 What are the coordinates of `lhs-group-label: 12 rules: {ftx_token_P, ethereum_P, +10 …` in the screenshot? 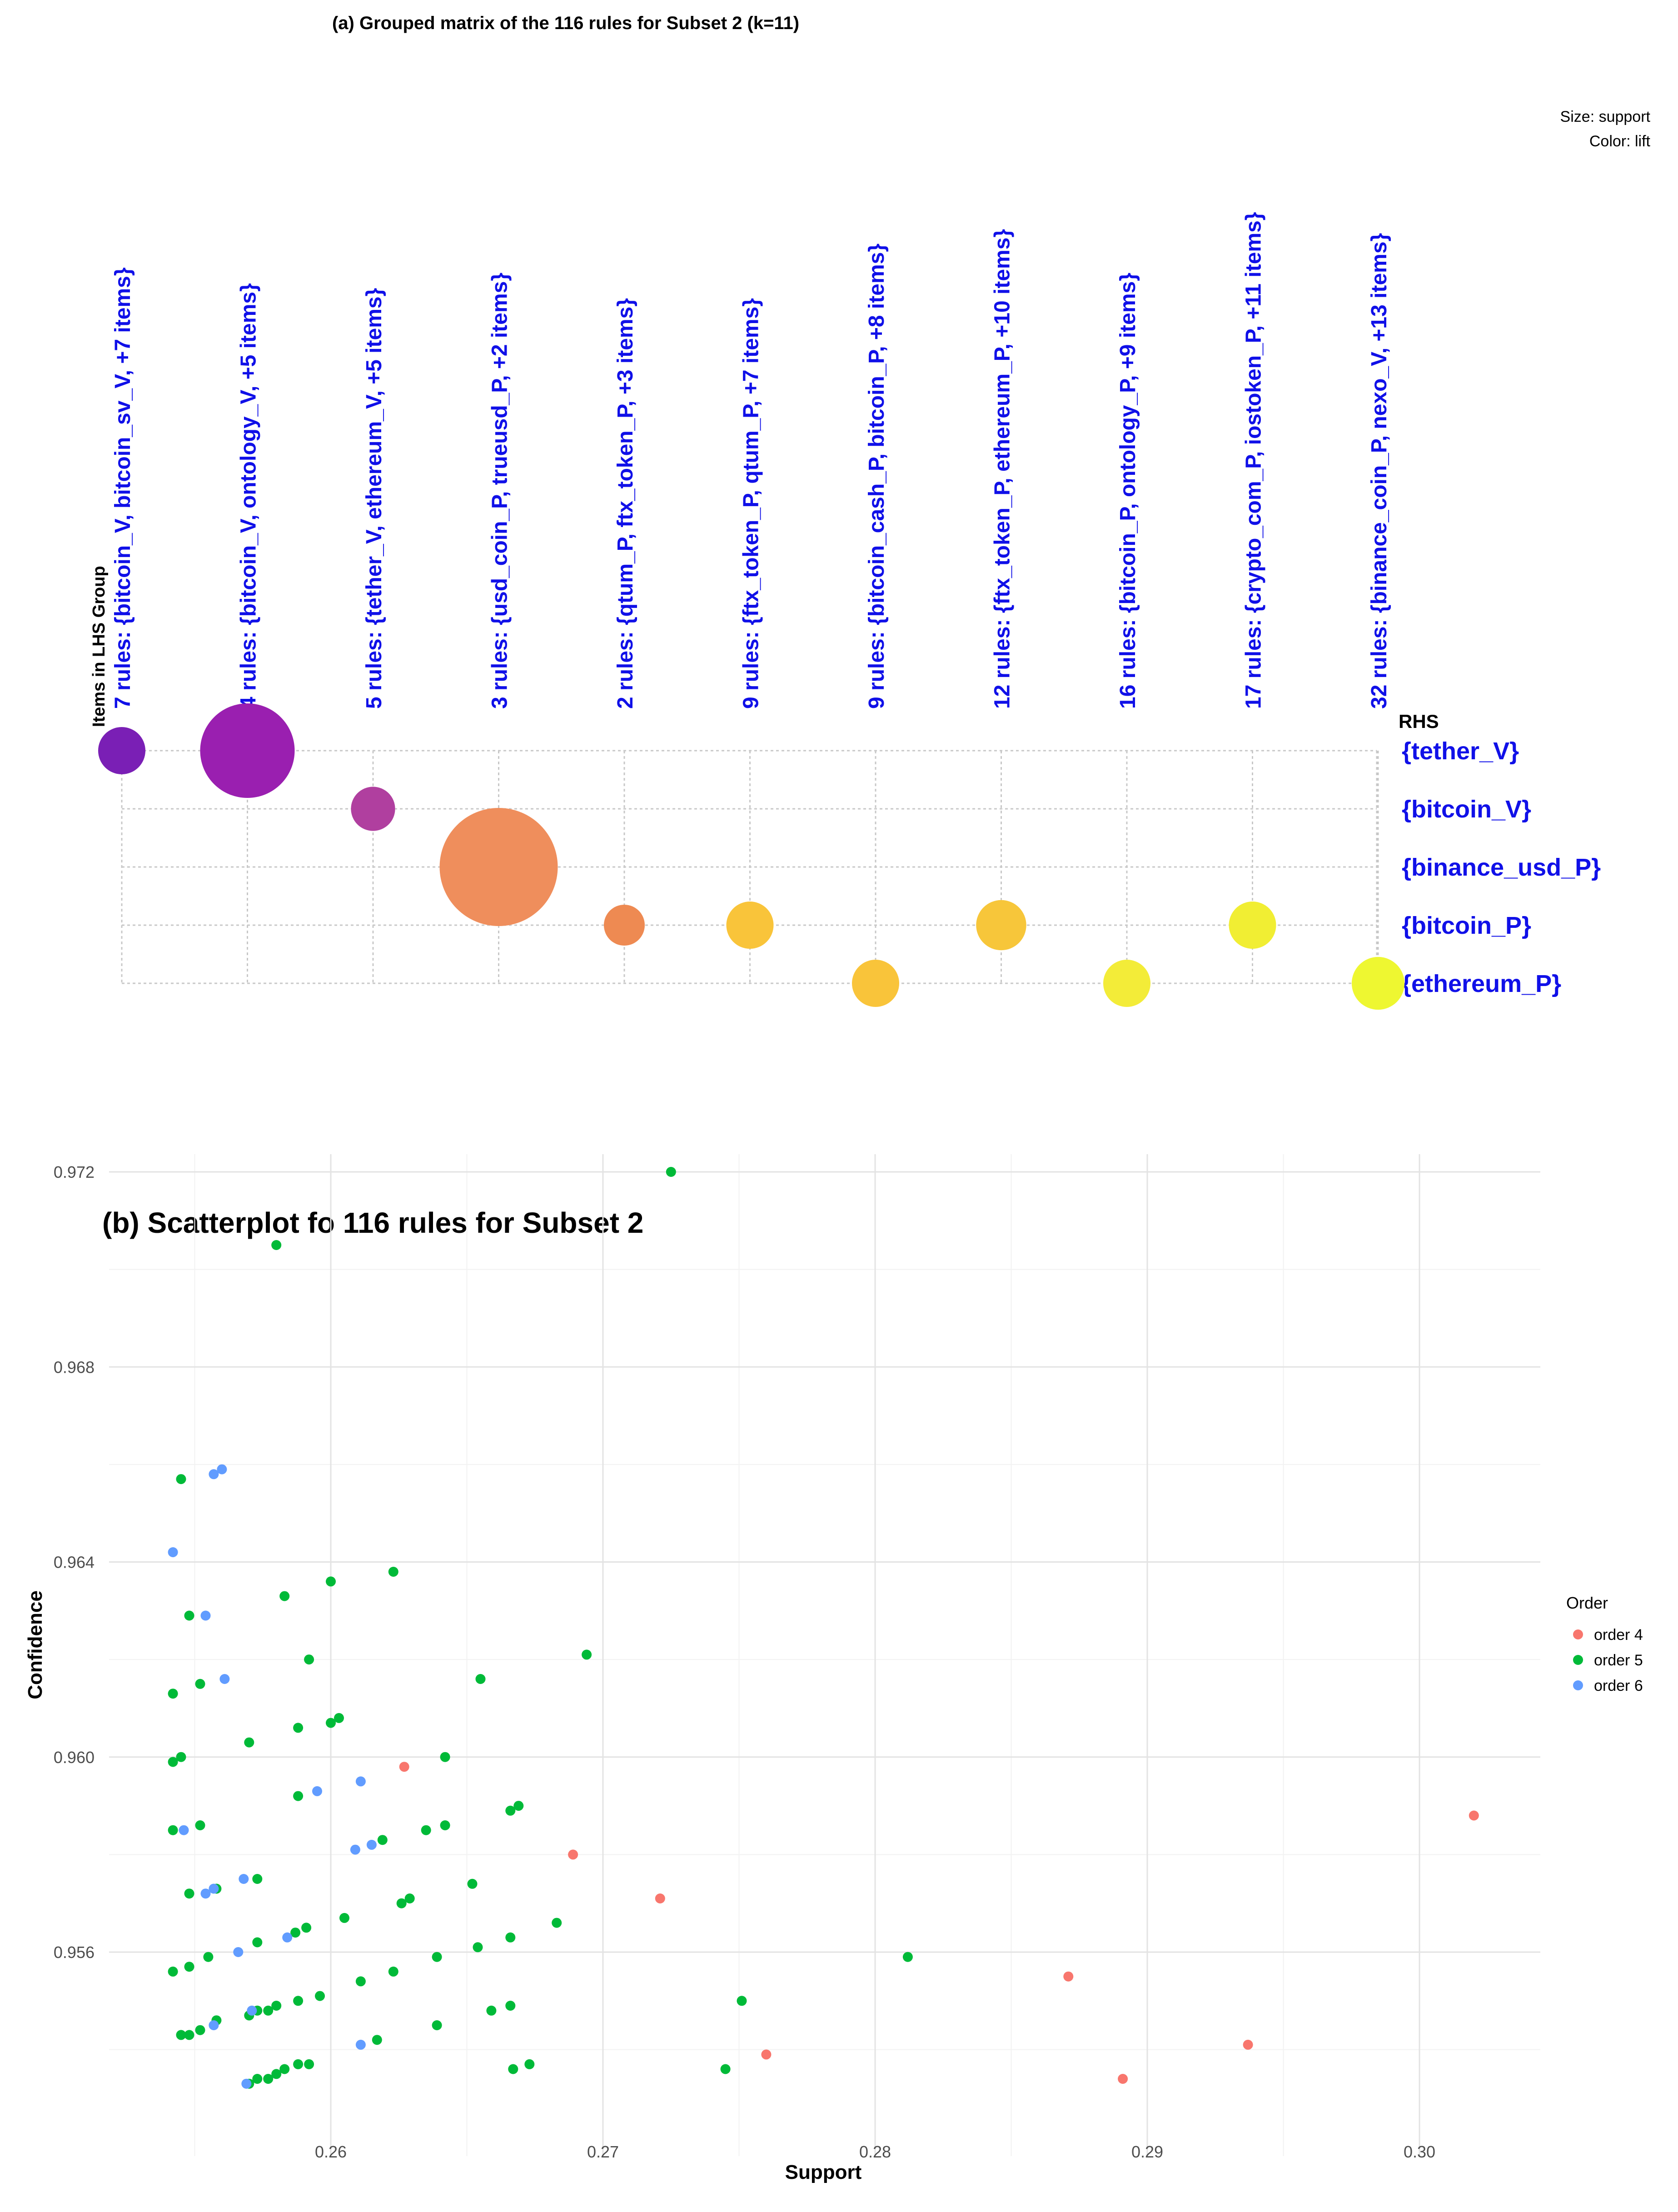 It's located at (1003, 469).